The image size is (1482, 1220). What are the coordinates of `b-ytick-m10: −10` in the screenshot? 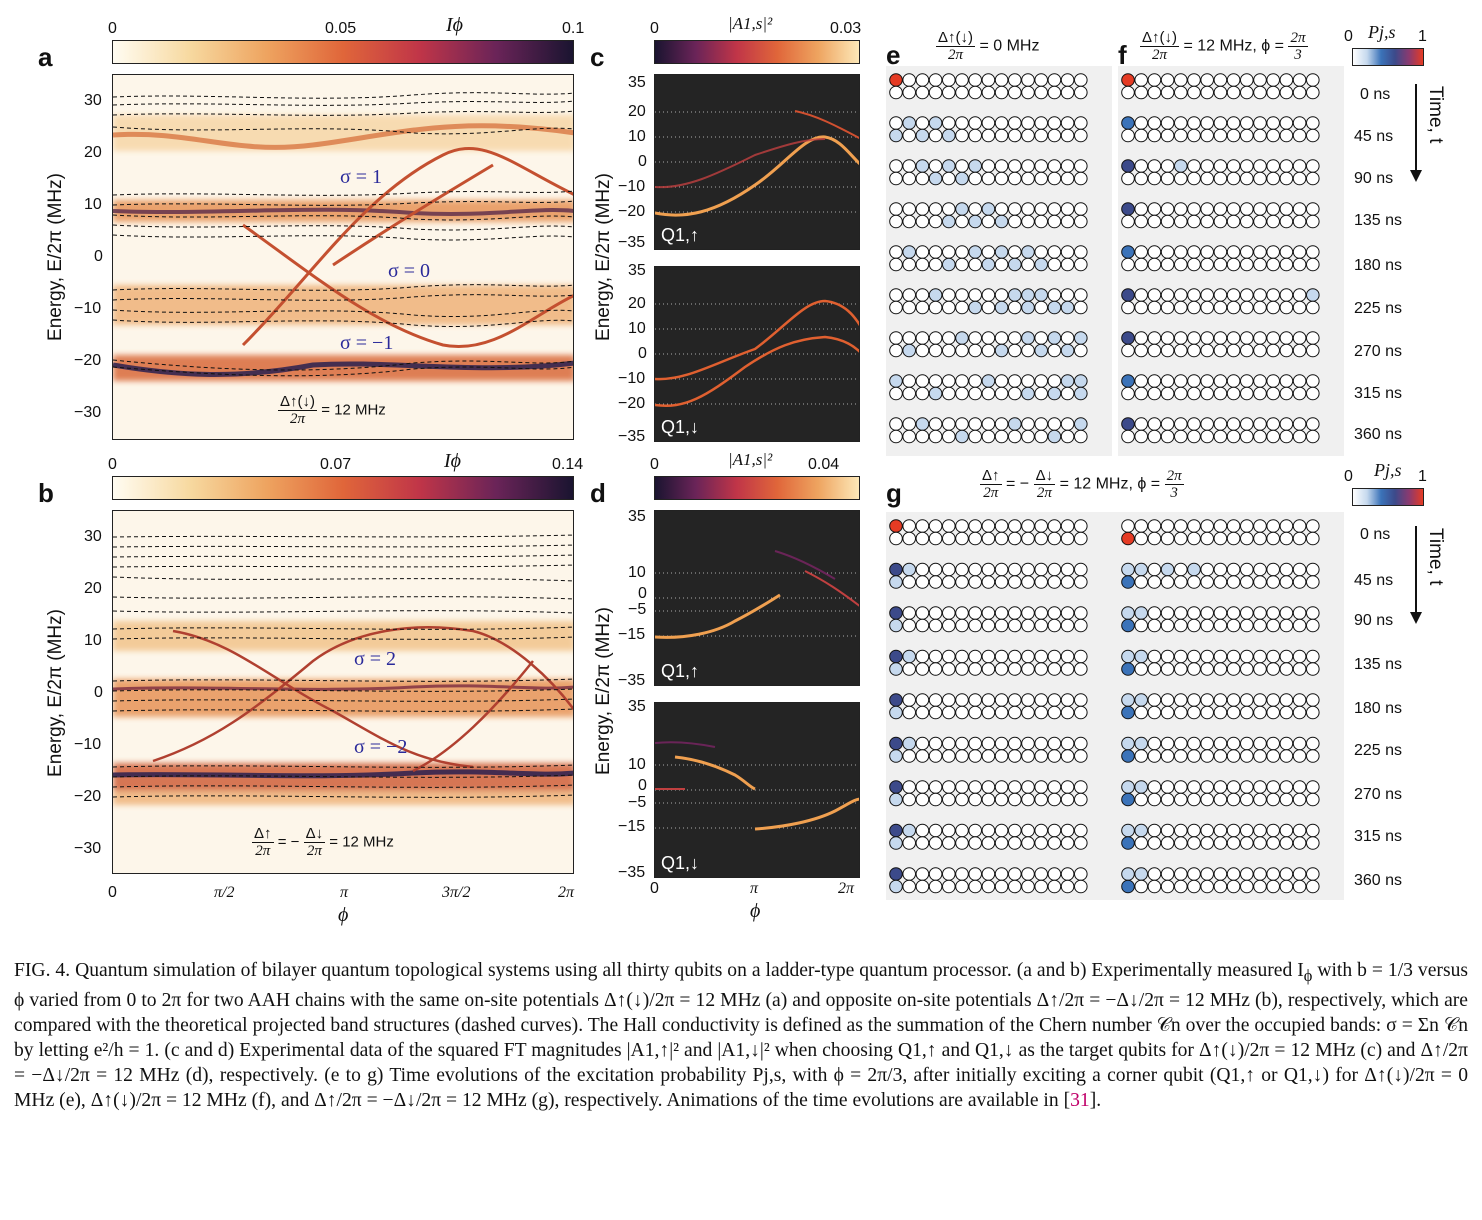 It's located at (88, 744).